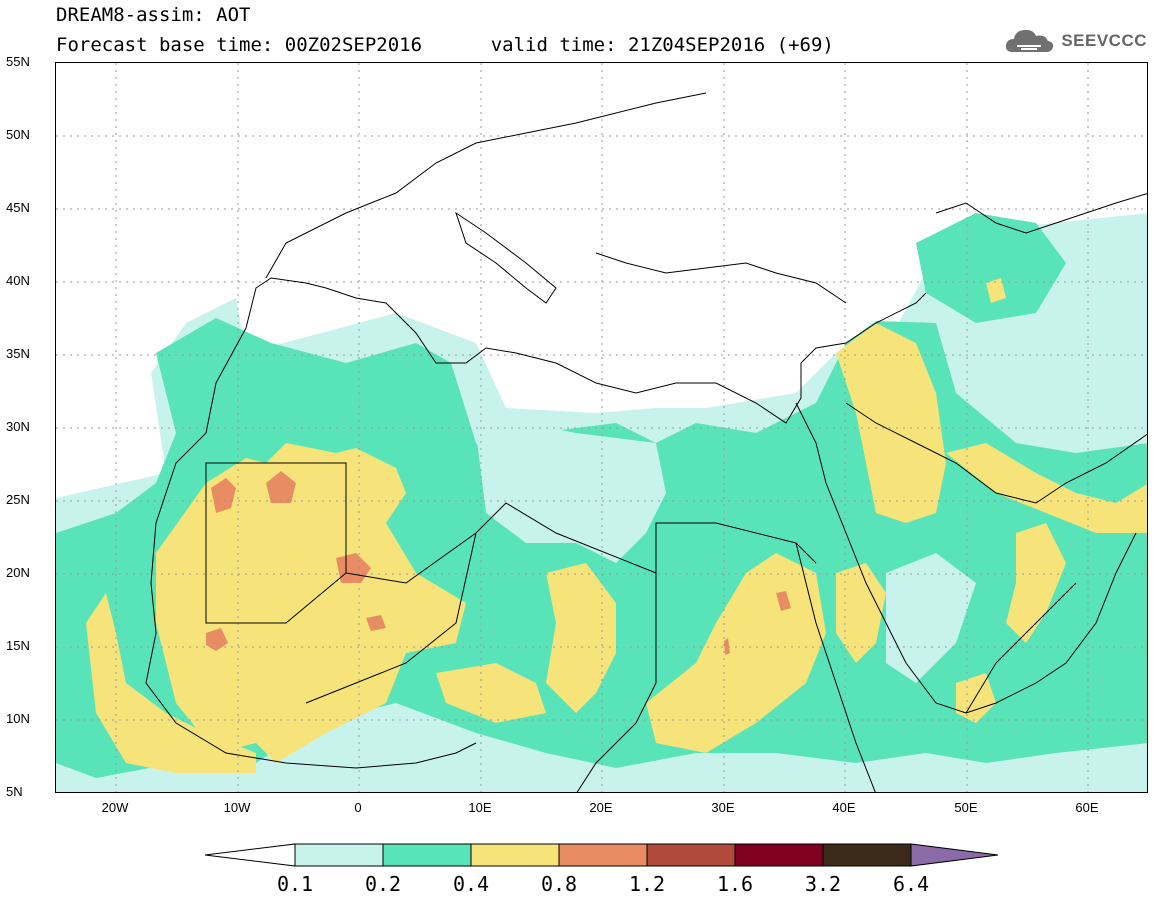  What do you see at coordinates (1030, 40) in the screenshot?
I see `cloud-icon` at bounding box center [1030, 40].